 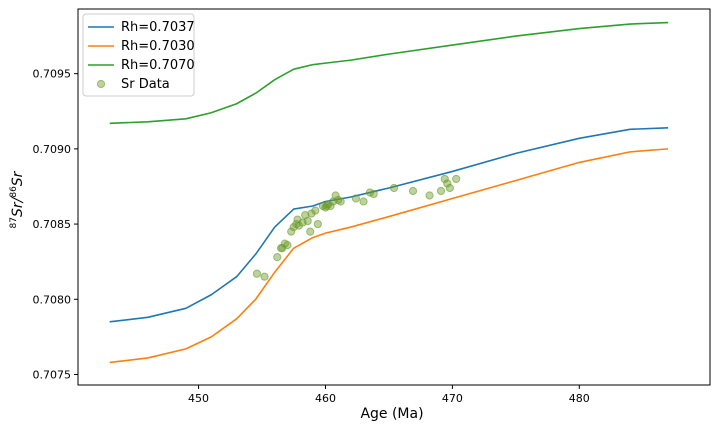 What do you see at coordinates (452, 398) in the screenshot?
I see `x-tick-label: 470` at bounding box center [452, 398].